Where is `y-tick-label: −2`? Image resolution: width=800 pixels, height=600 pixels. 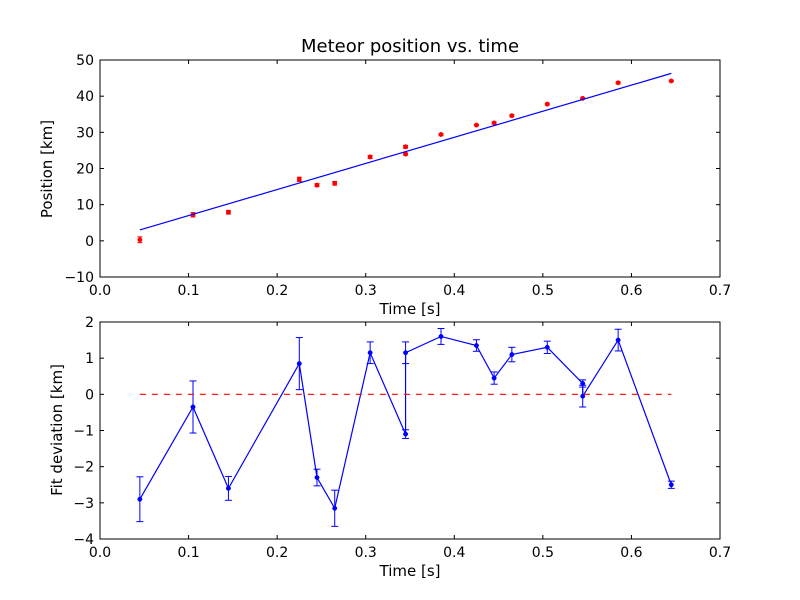
y-tick-label: −2 is located at coordinates (83, 468).